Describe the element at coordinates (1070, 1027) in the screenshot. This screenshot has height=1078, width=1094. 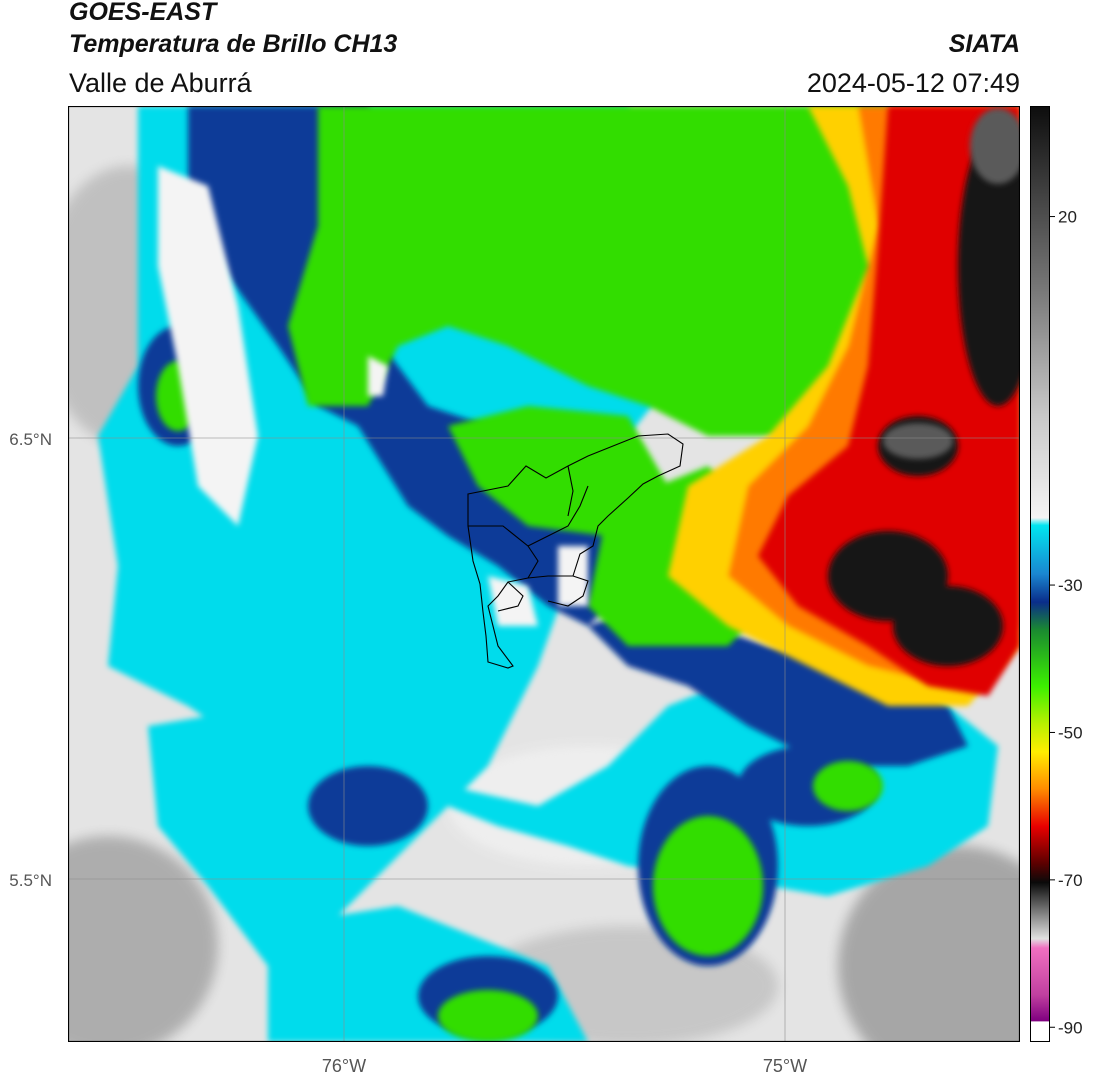
I see `colorbar-tick-label: -90` at that location.